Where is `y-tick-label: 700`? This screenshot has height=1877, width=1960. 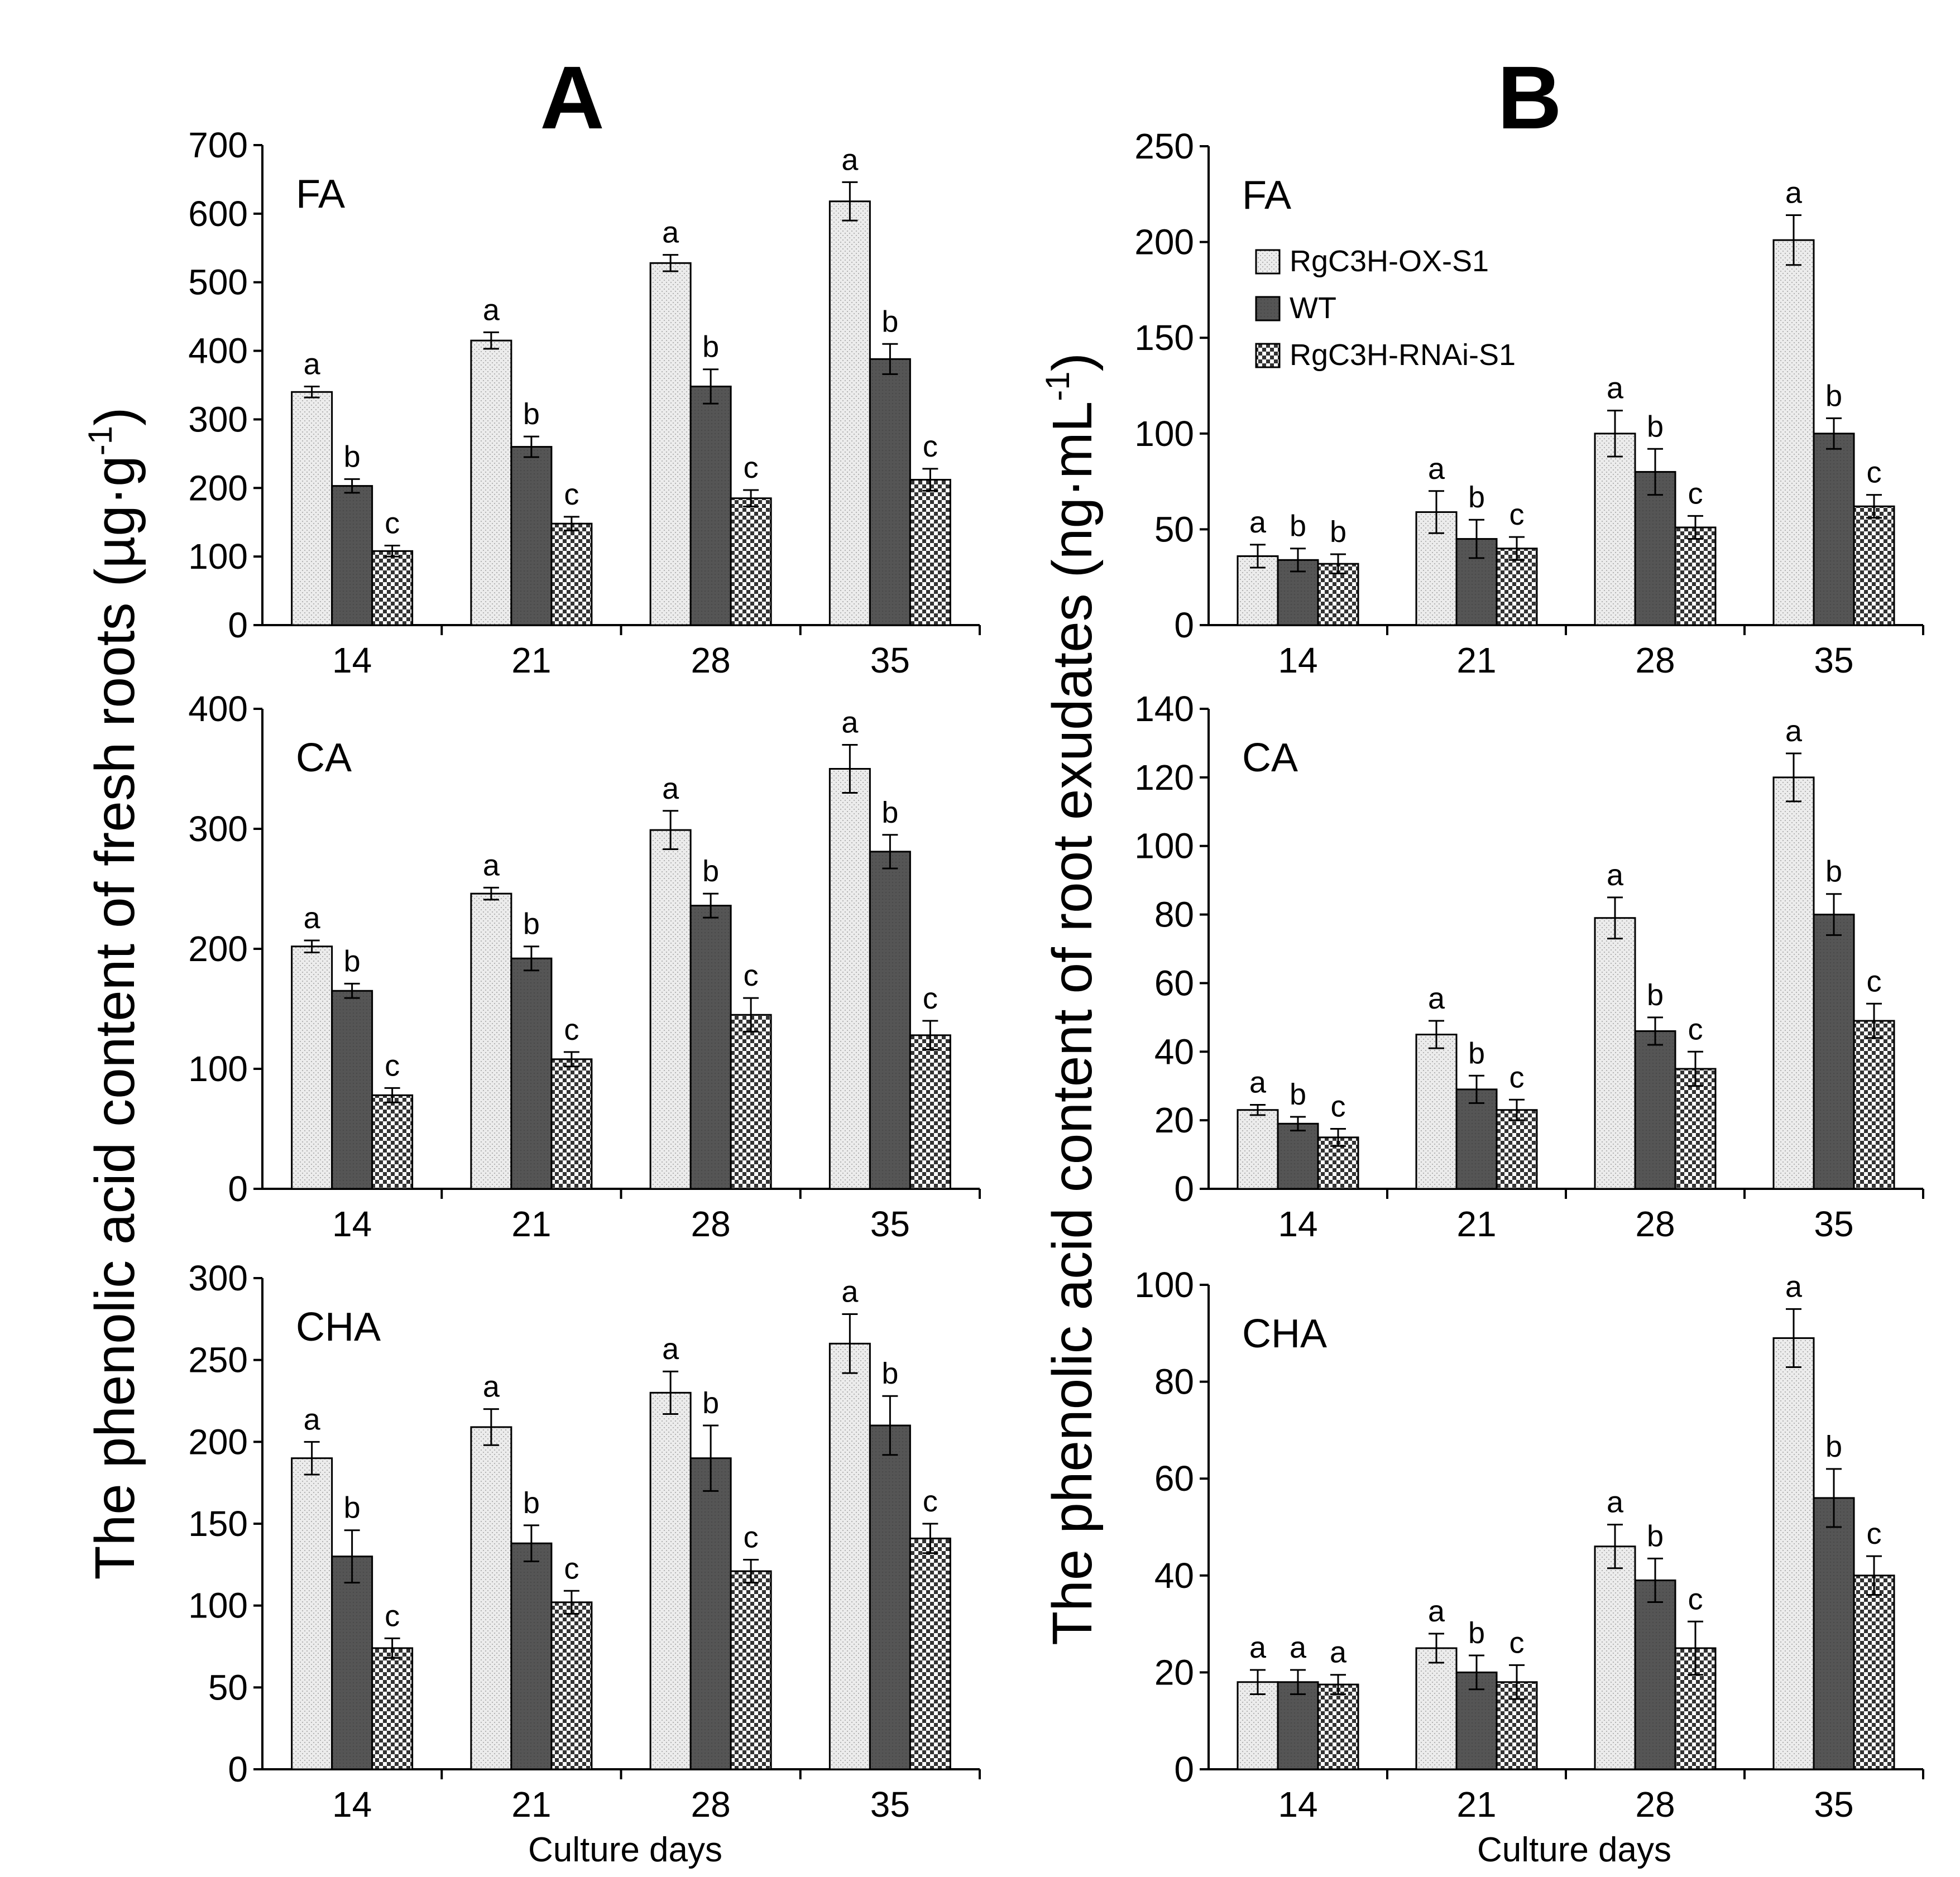 y-tick-label: 700 is located at coordinates (218, 145).